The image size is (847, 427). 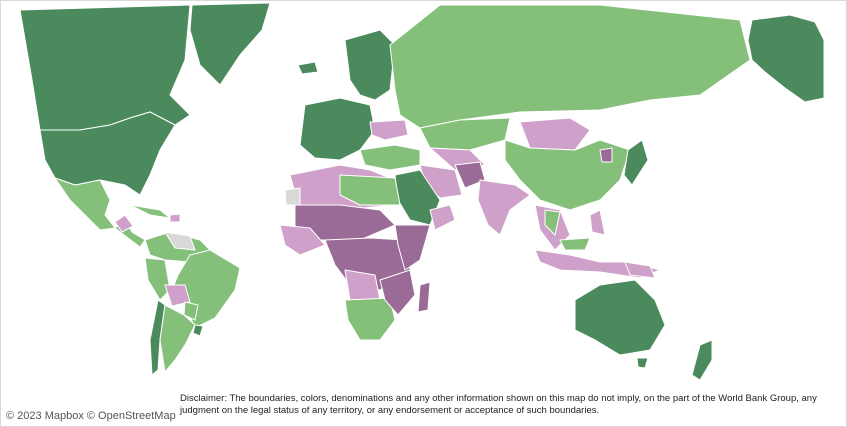 I want to click on malaysia, so click(x=575, y=244).